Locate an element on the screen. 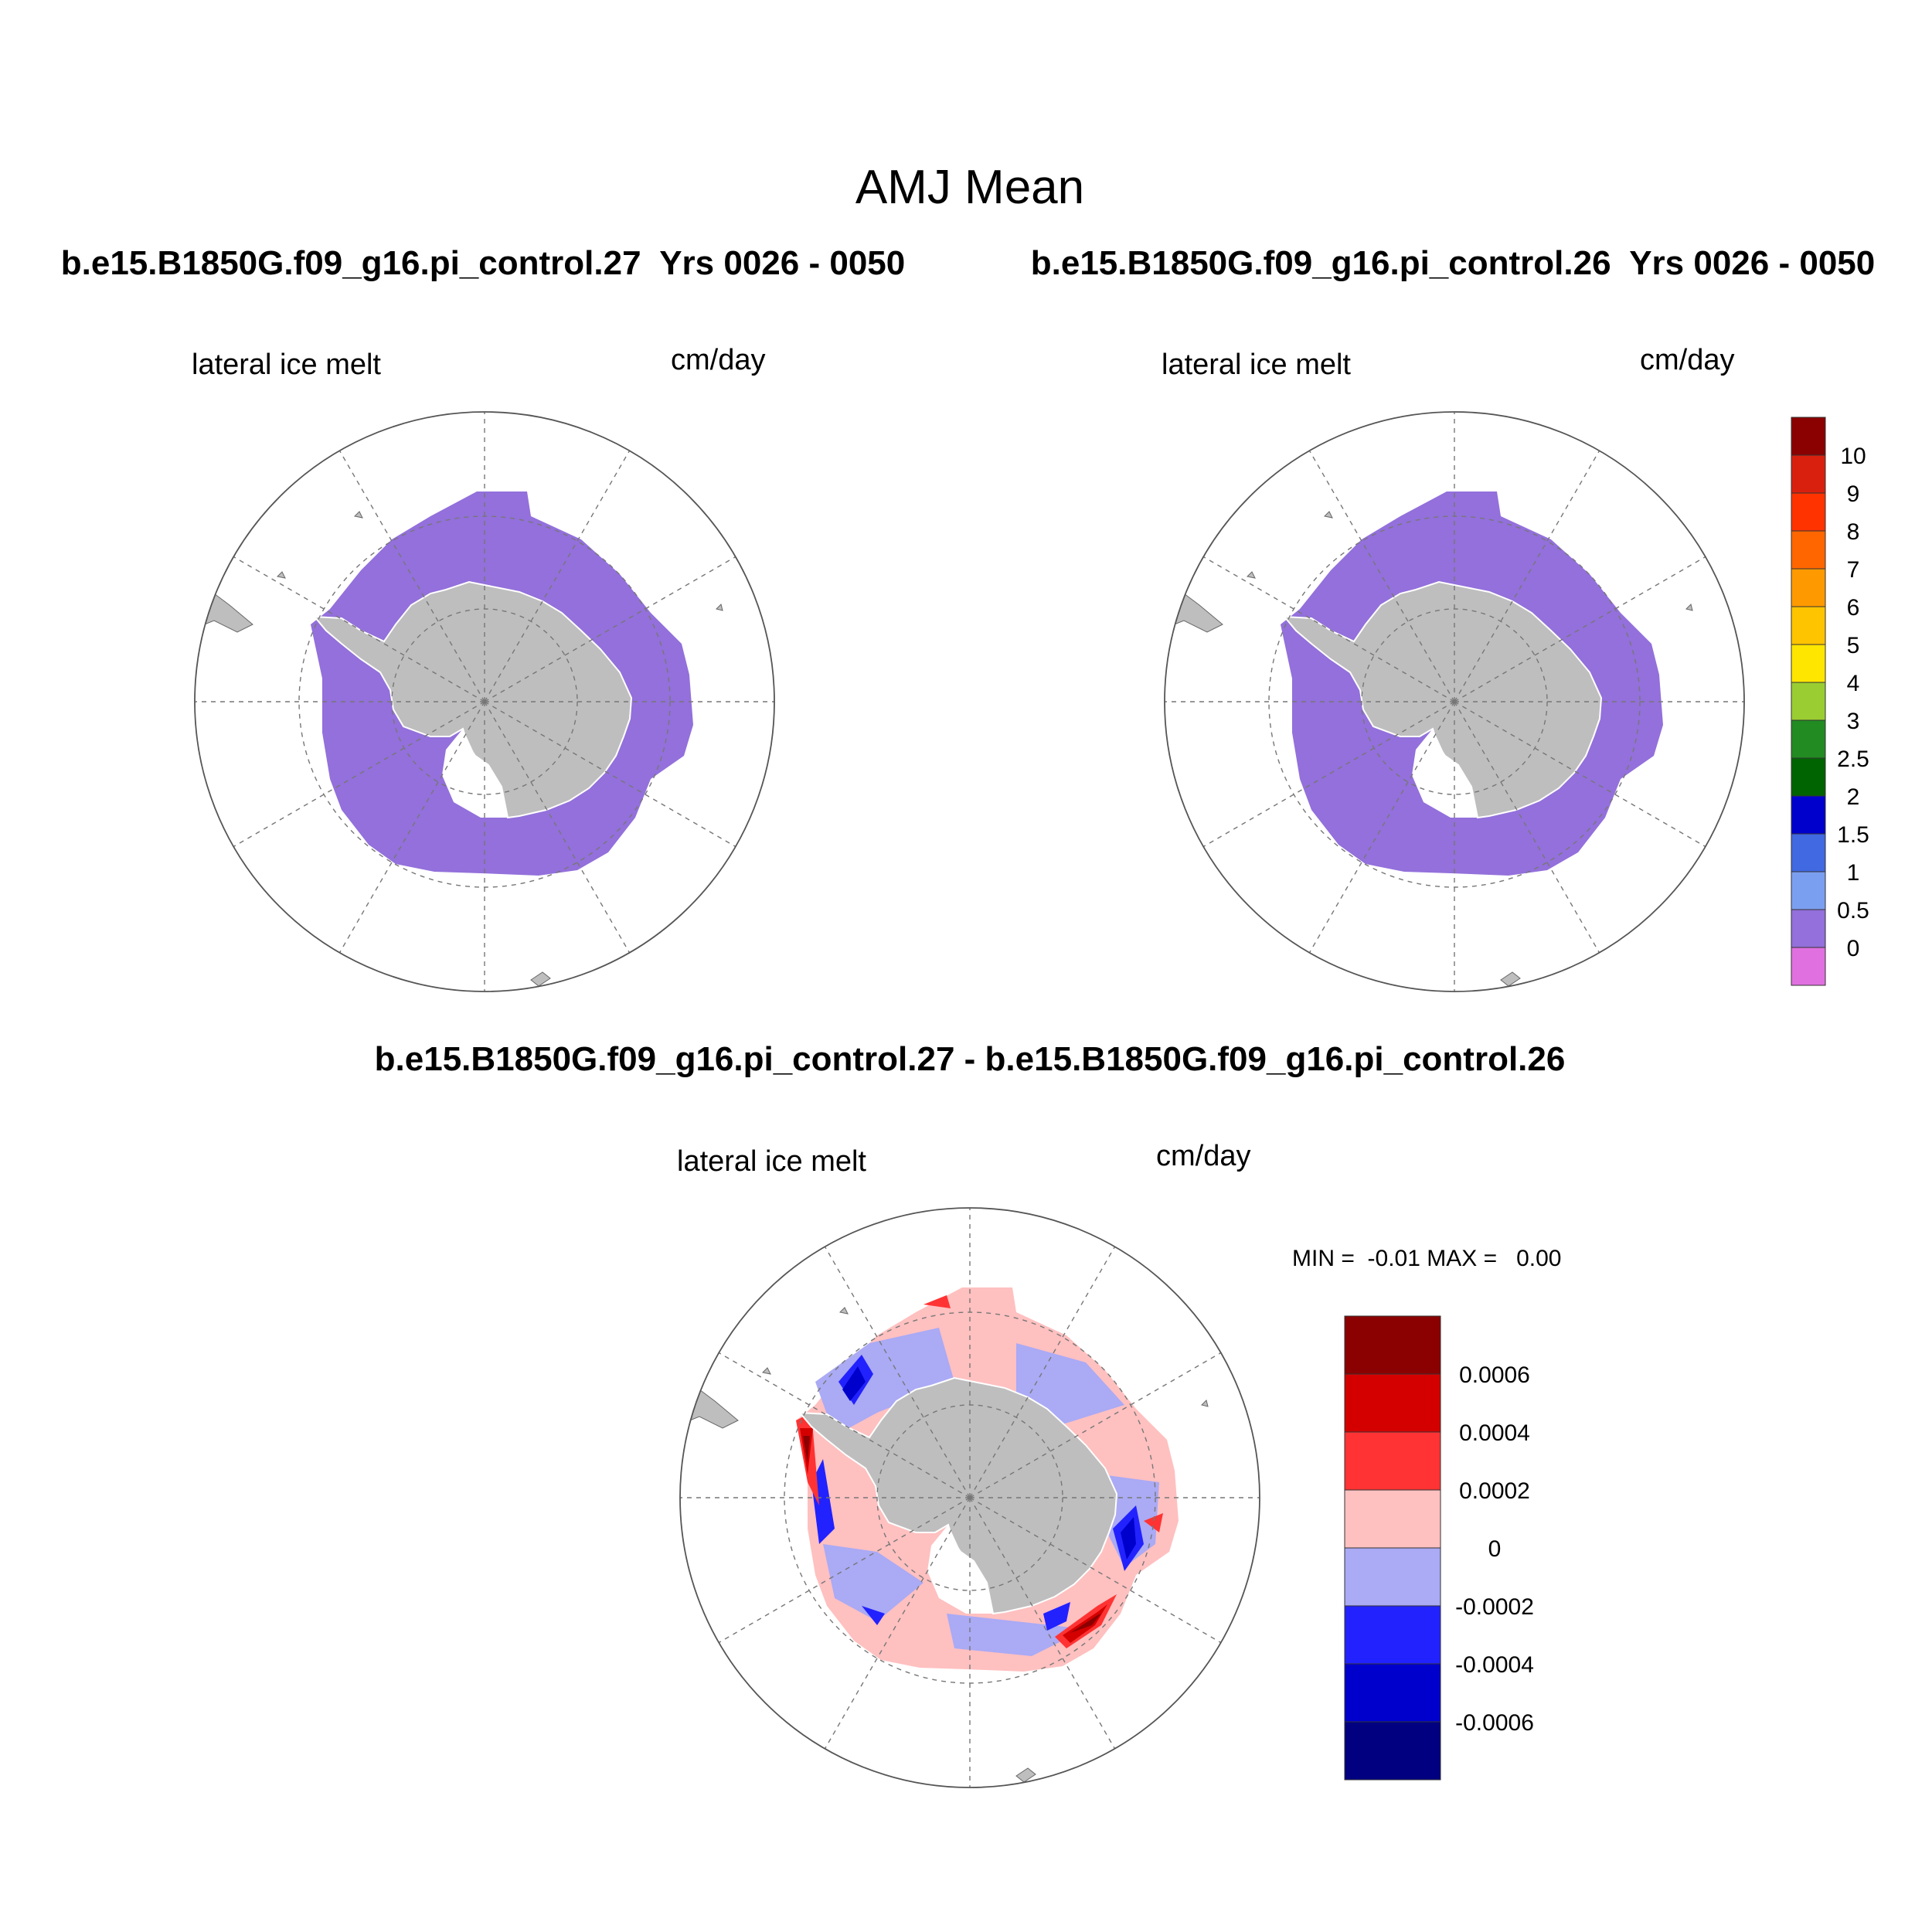 The image size is (1932, 1932). colorbar-main-label: 5 is located at coordinates (1854, 645).